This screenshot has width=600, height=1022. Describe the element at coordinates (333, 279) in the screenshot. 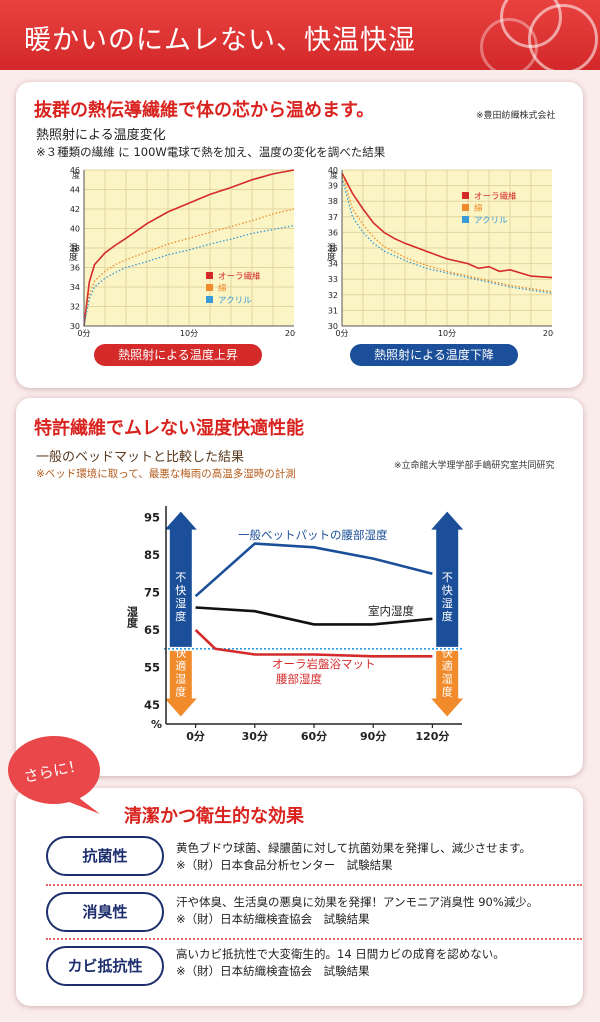

I see `y-tick-label: 33` at that location.